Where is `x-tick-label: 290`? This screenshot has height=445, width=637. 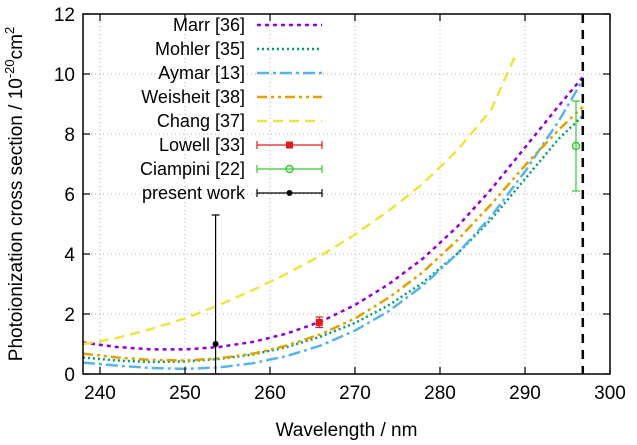
x-tick-label: 290 is located at coordinates (525, 393).